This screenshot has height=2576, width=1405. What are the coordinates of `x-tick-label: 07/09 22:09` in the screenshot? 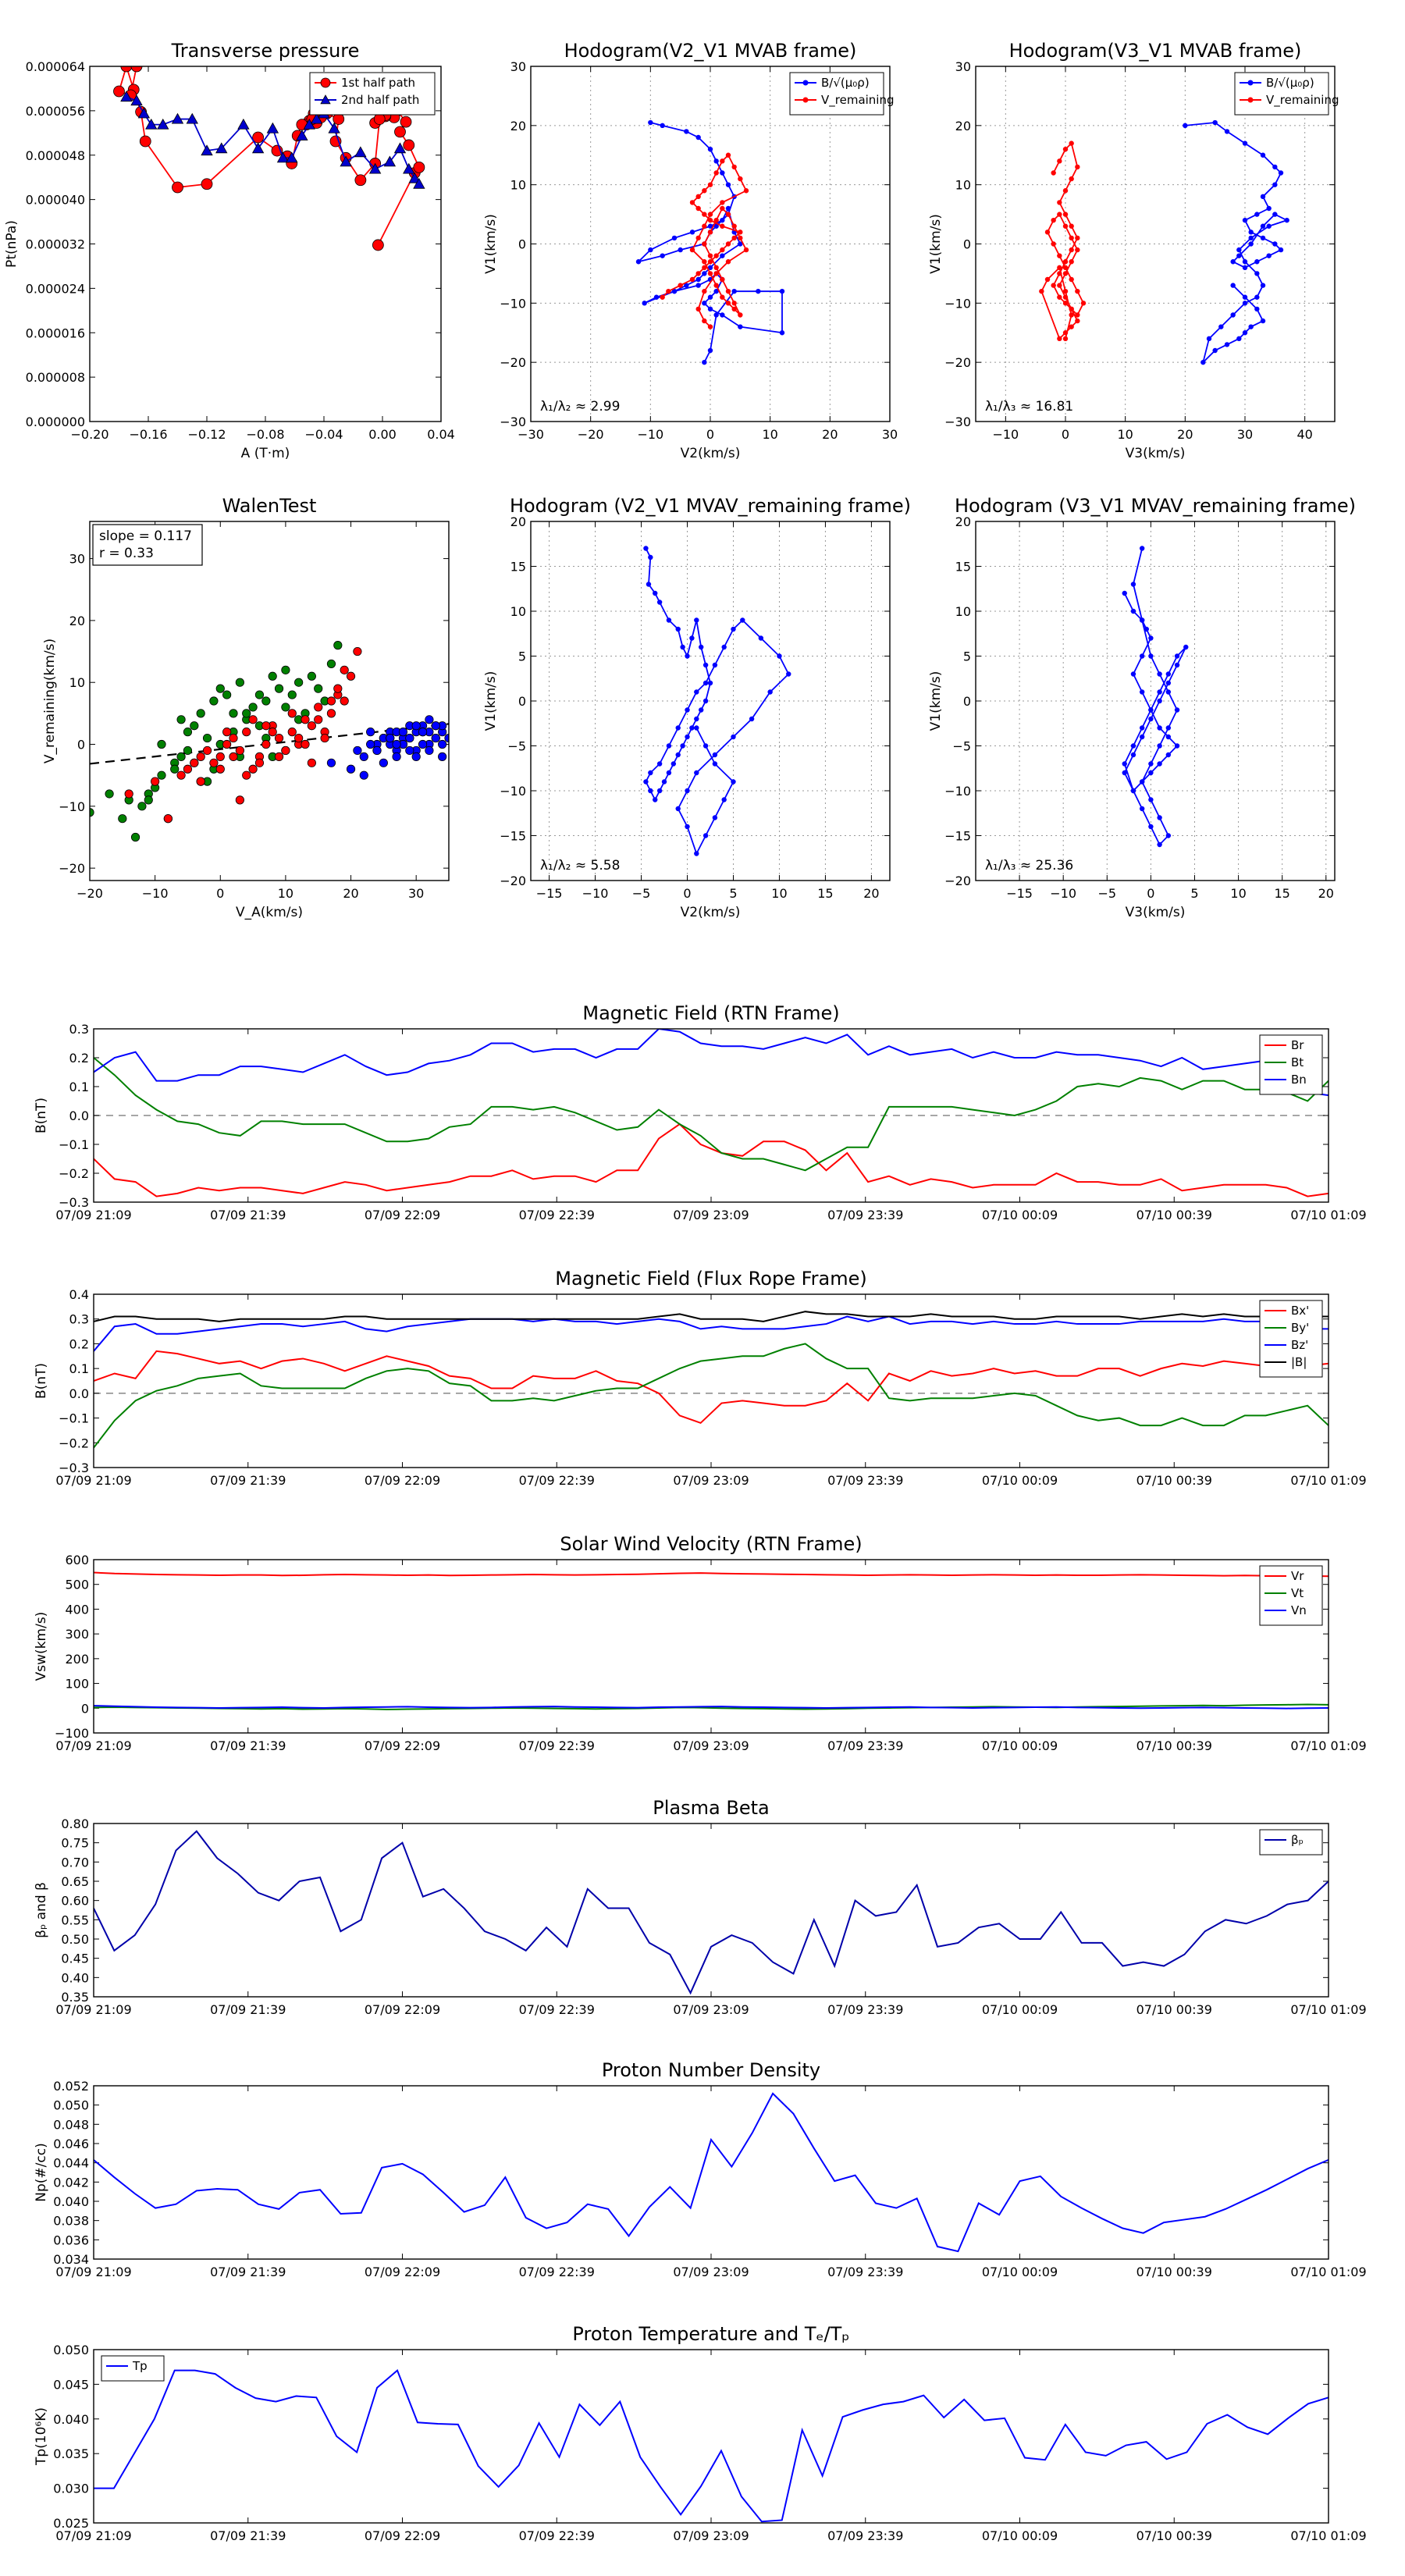 It's located at (403, 1745).